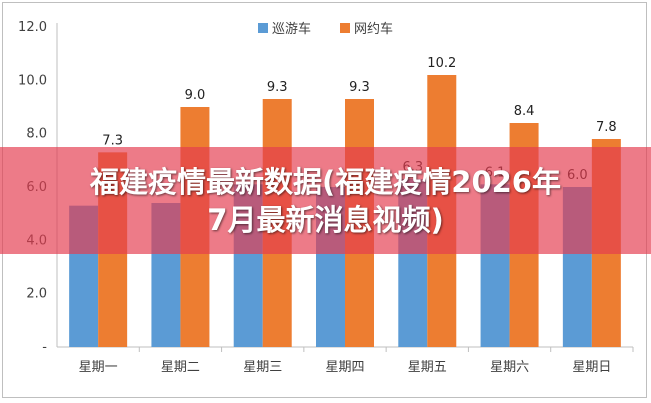 The width and height of the screenshot is (651, 403). Describe the element at coordinates (32, 80) in the screenshot. I see `y-tick-label: 10.0` at that location.